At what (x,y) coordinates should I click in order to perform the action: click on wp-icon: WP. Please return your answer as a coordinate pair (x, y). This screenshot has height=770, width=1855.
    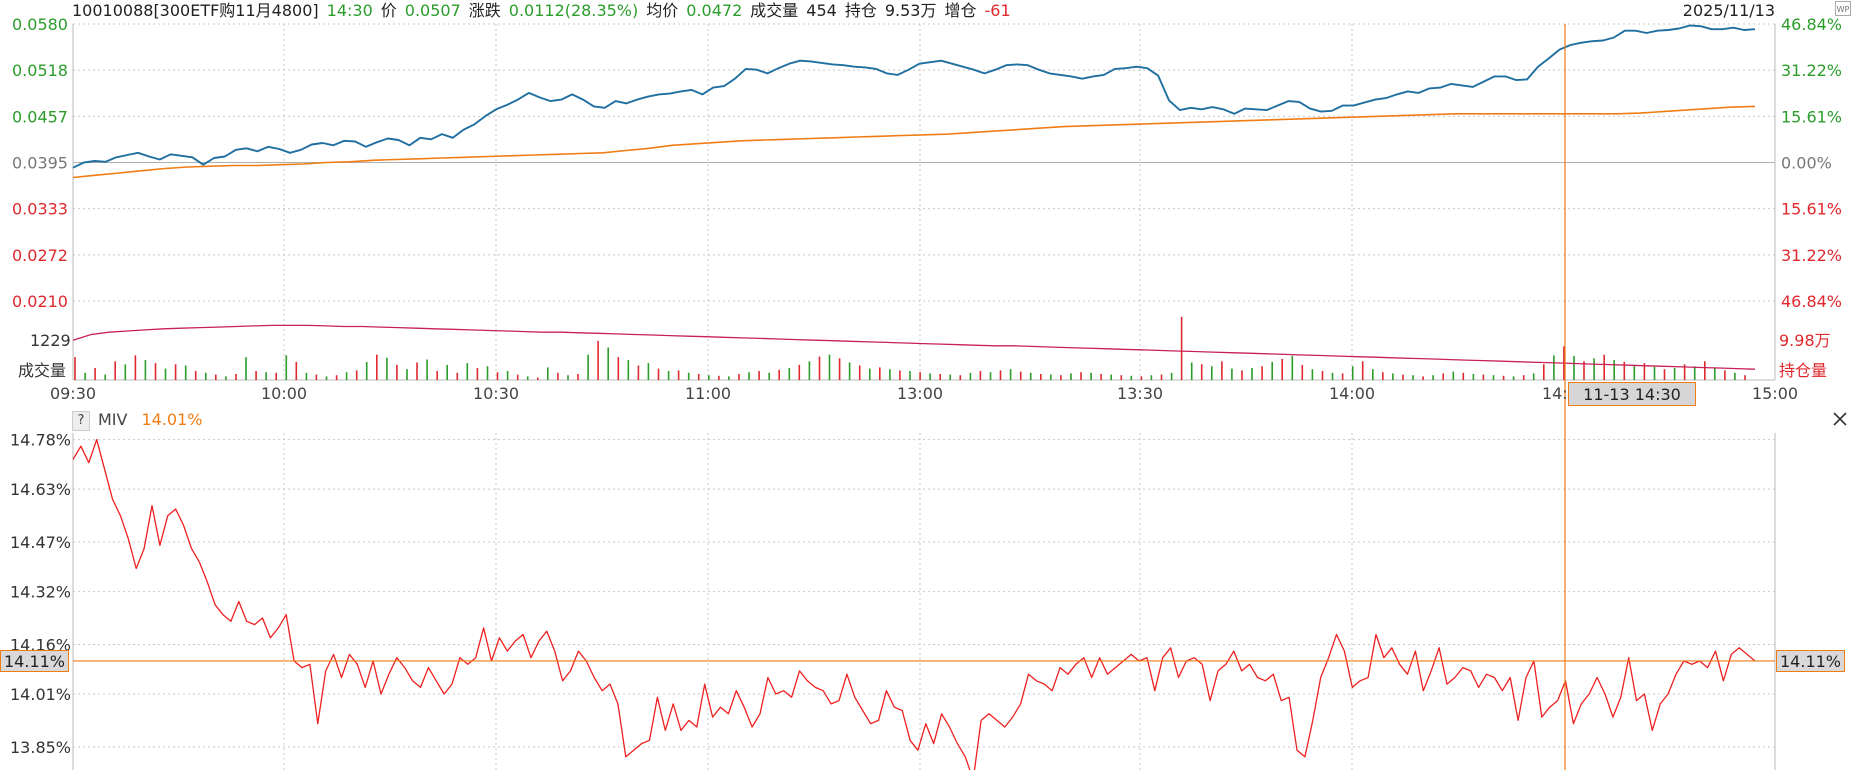
    Looking at the image, I should click on (1843, 8).